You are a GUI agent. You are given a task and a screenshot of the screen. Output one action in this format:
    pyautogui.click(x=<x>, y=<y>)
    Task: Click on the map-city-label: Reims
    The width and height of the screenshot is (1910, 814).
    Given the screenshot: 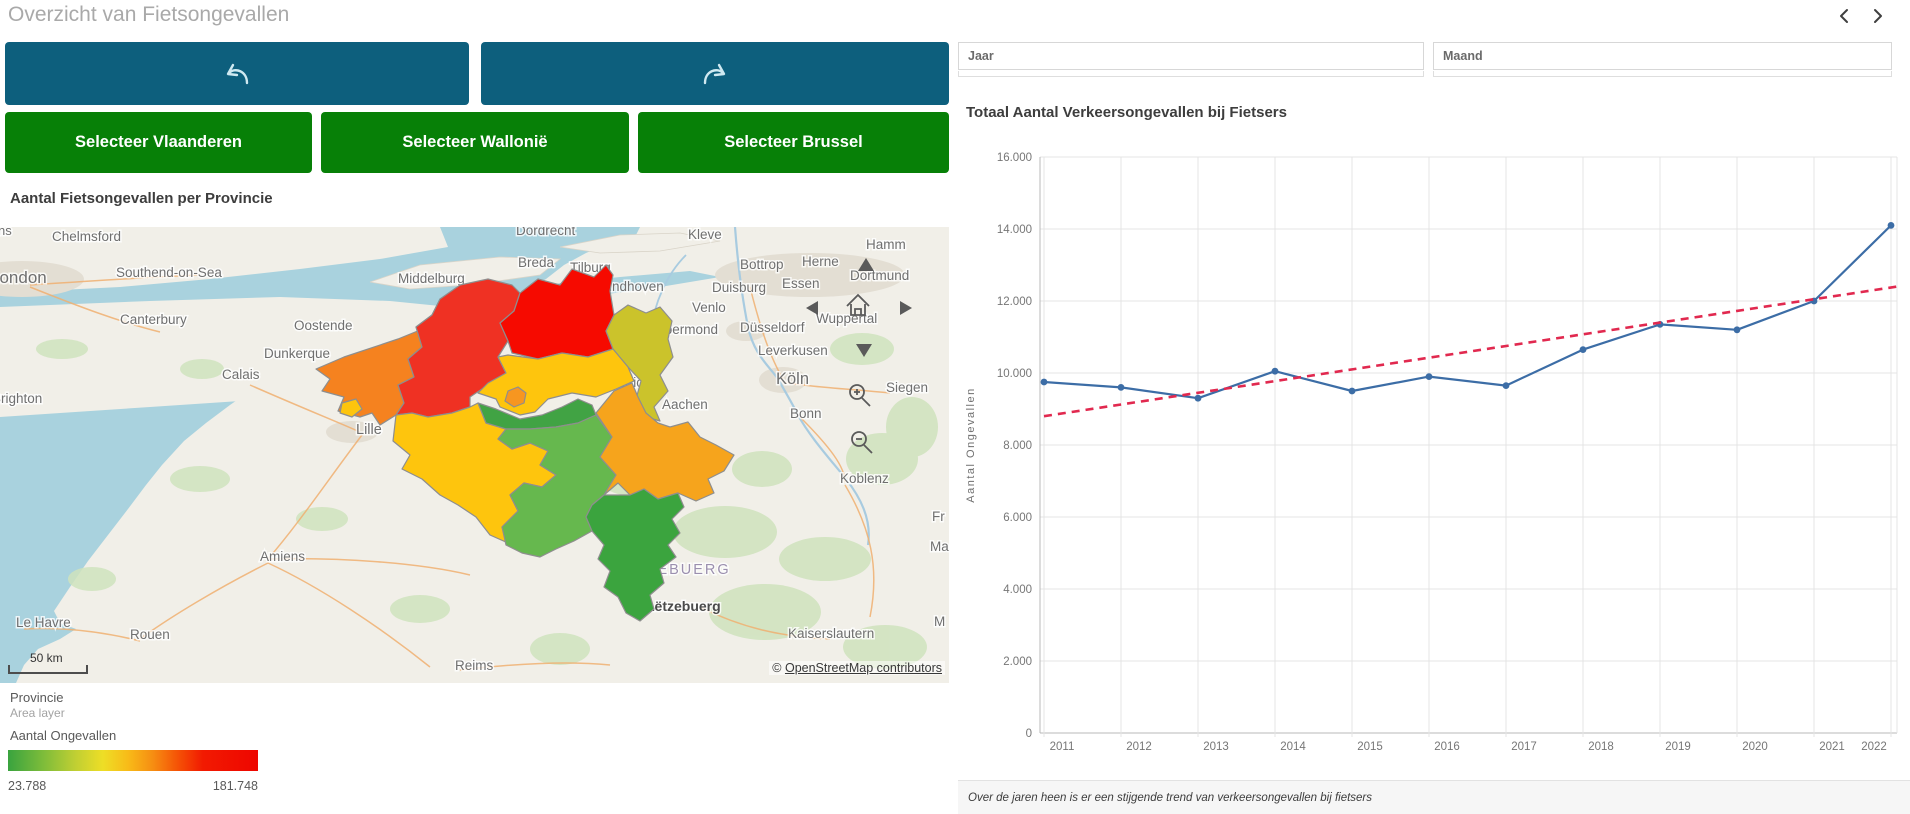 What is the action you would take?
    pyautogui.click(x=474, y=665)
    